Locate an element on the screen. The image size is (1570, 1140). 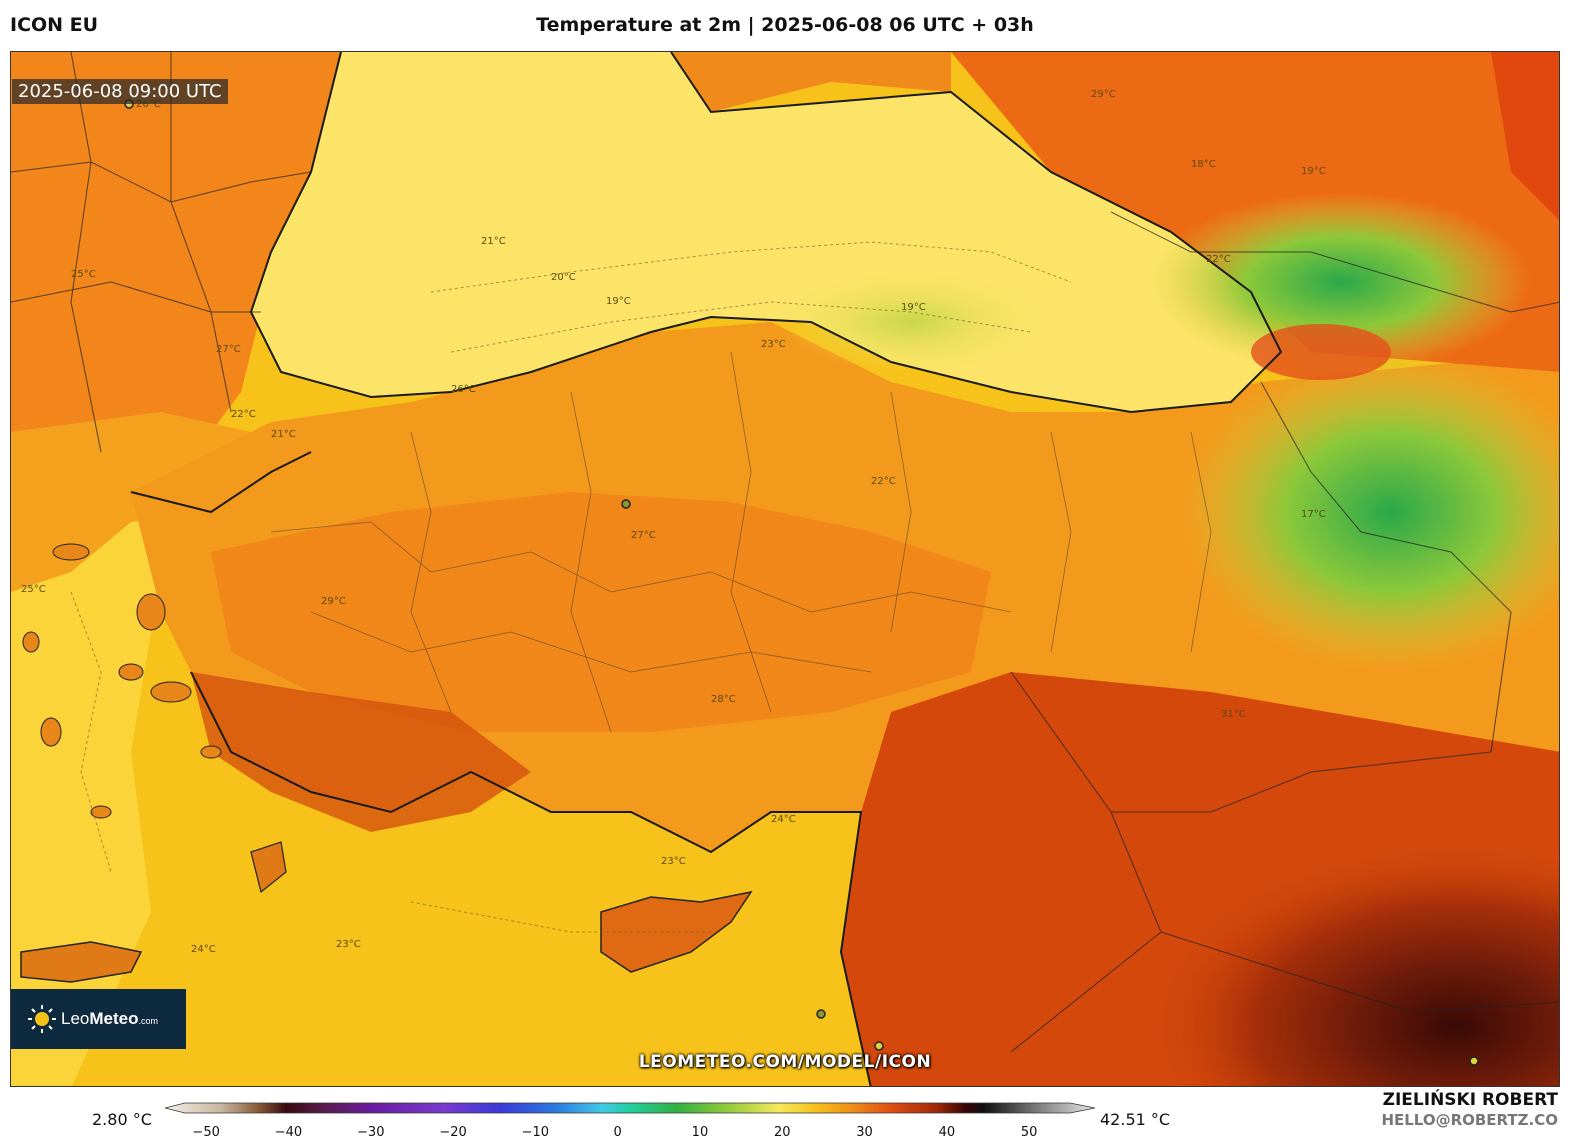
city-marker-baghdad is located at coordinates (1474, 1061).